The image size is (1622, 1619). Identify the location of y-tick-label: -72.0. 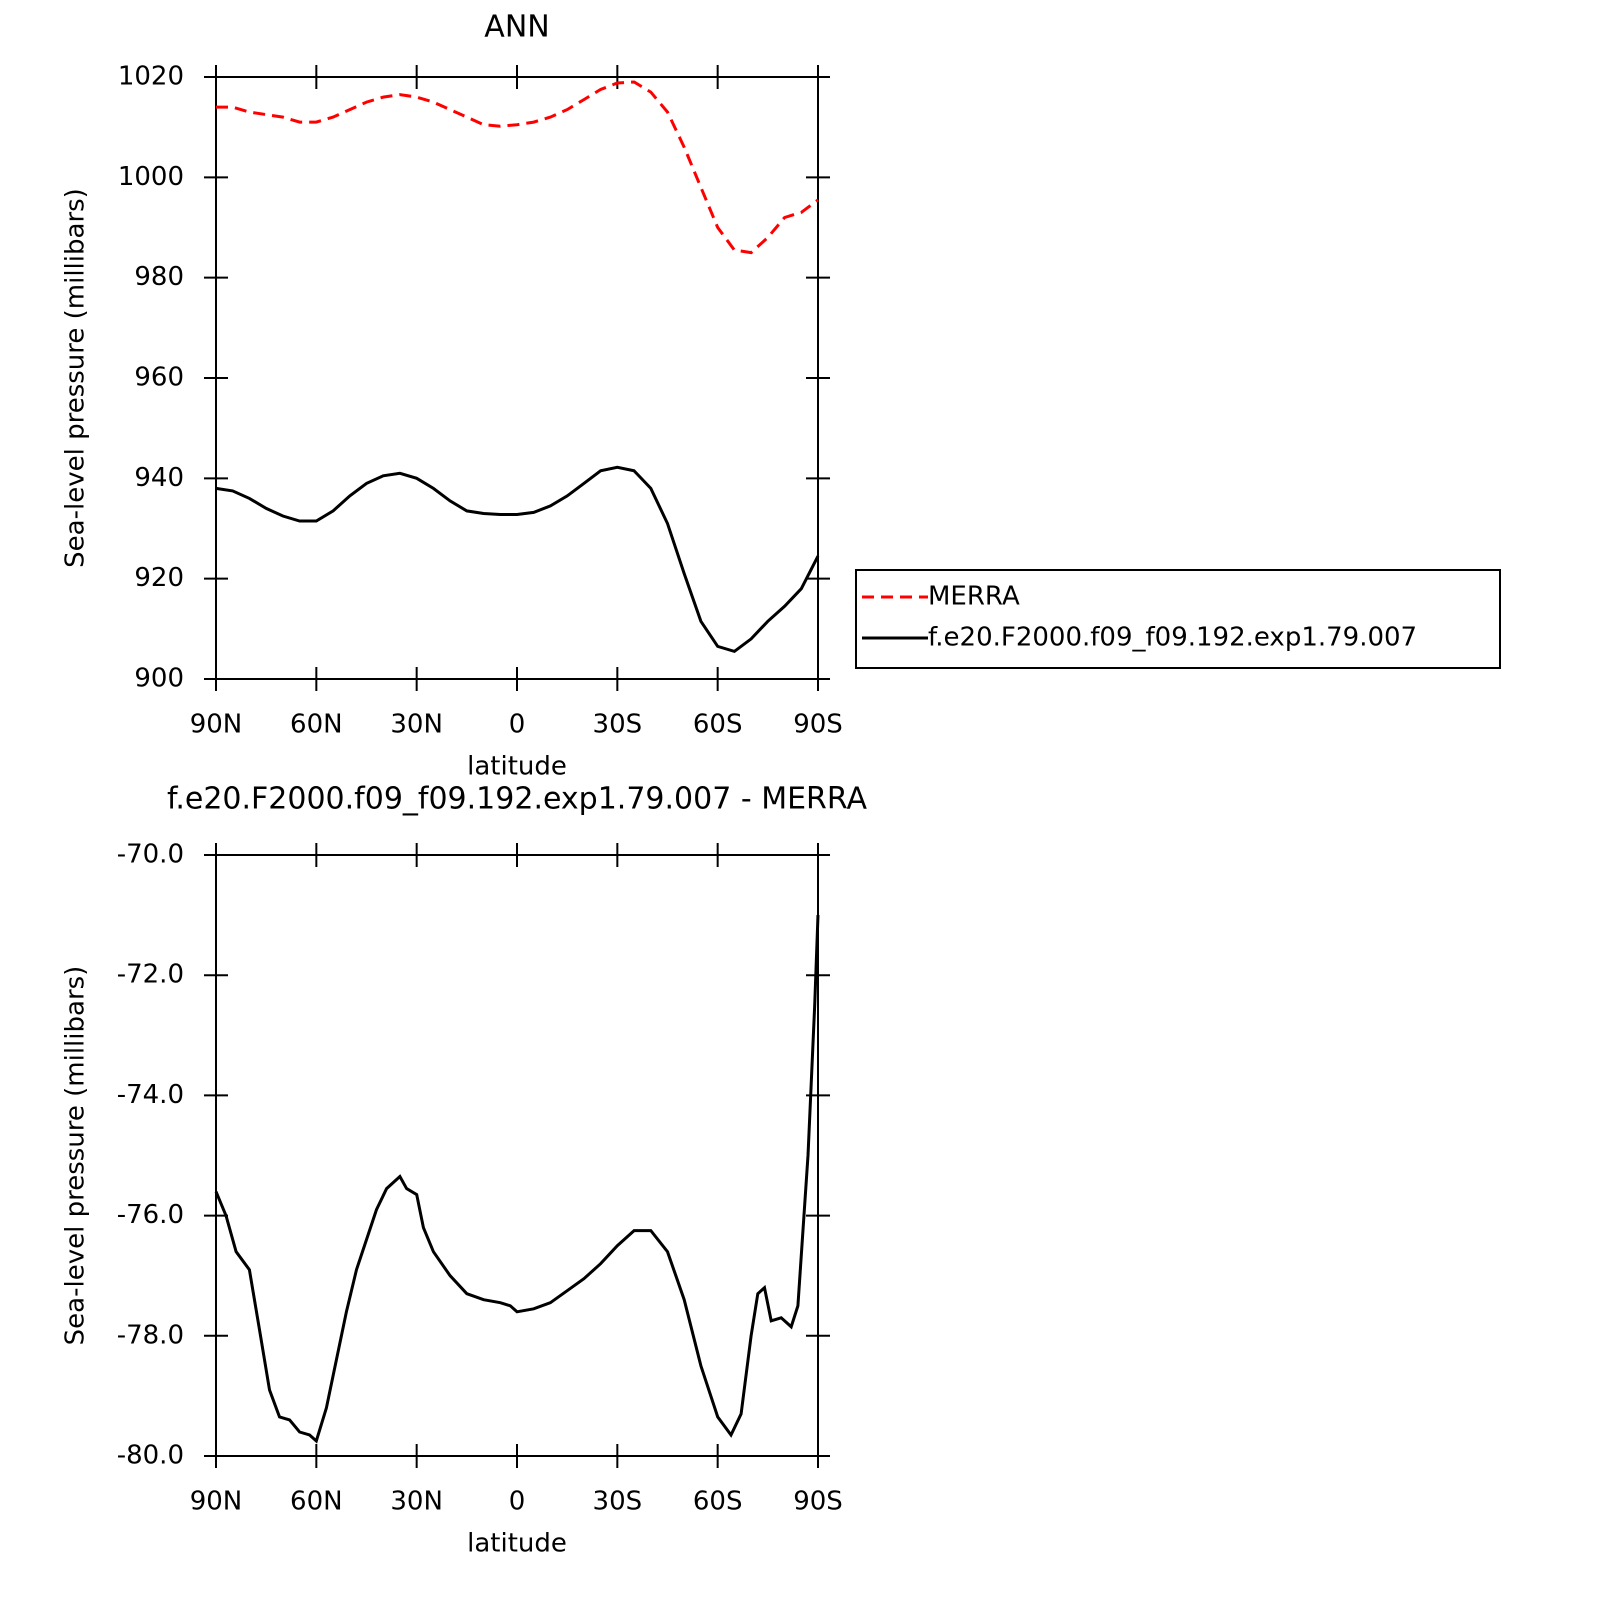
(150, 975).